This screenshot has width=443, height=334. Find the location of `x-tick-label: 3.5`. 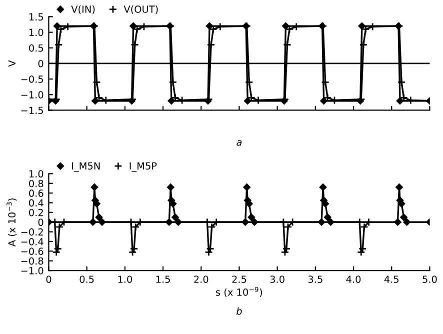

x-tick-label: 3.5 is located at coordinates (315, 279).